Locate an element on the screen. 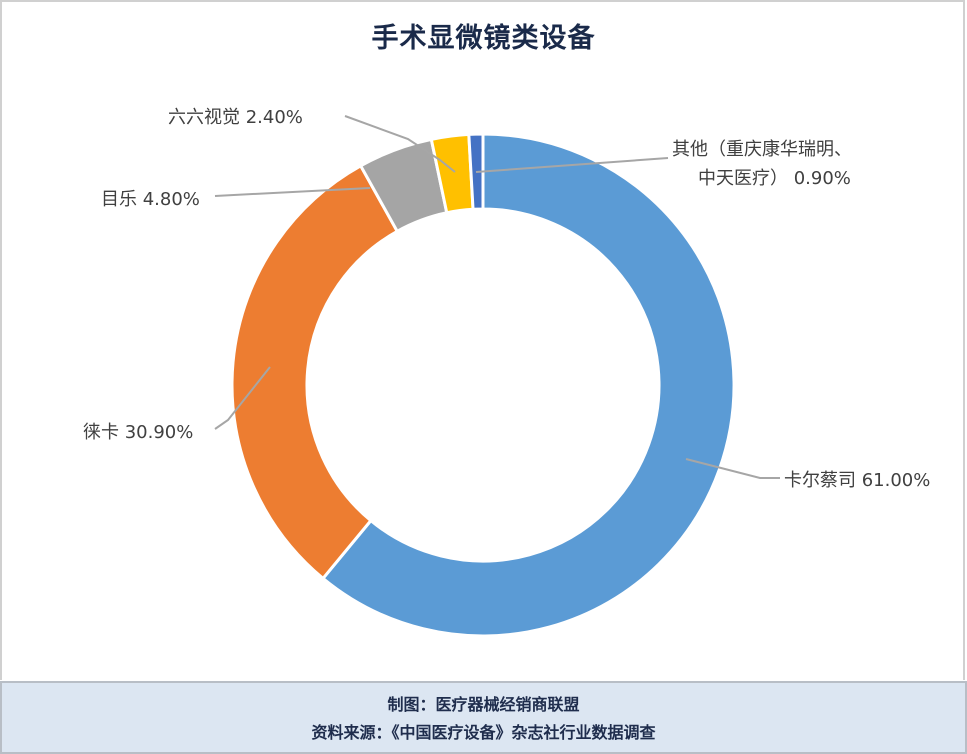 The height and width of the screenshot is (754, 967). label-zeiss: 卡尔蔡司 61.00% is located at coordinates (857, 480).